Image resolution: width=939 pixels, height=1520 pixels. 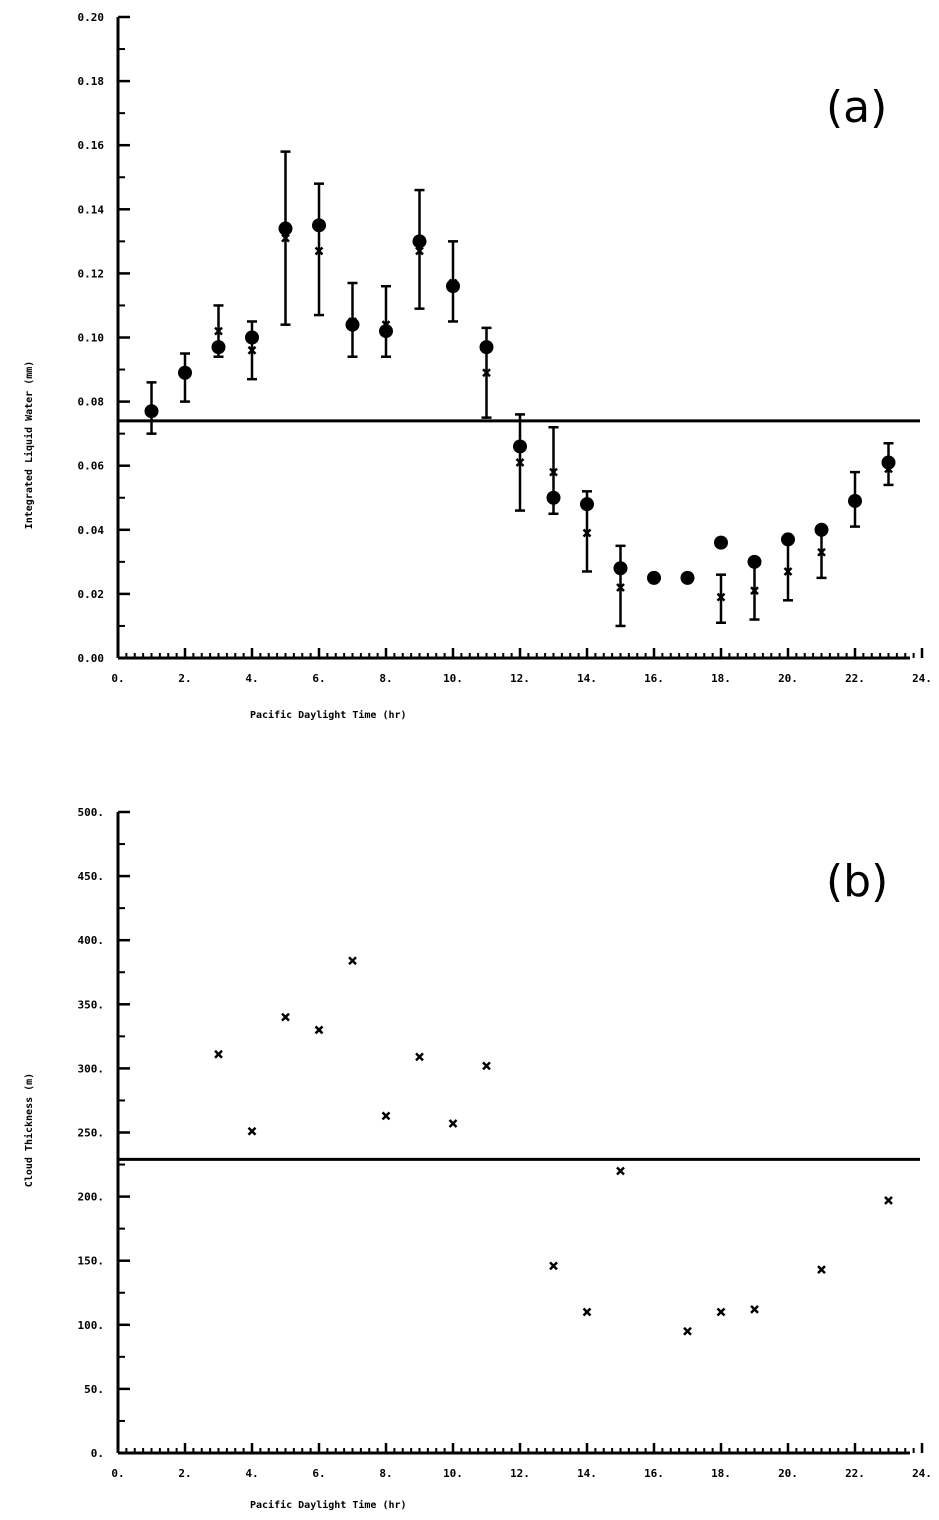 What do you see at coordinates (91, 940) in the screenshot?
I see `y-tick-label: 400.` at bounding box center [91, 940].